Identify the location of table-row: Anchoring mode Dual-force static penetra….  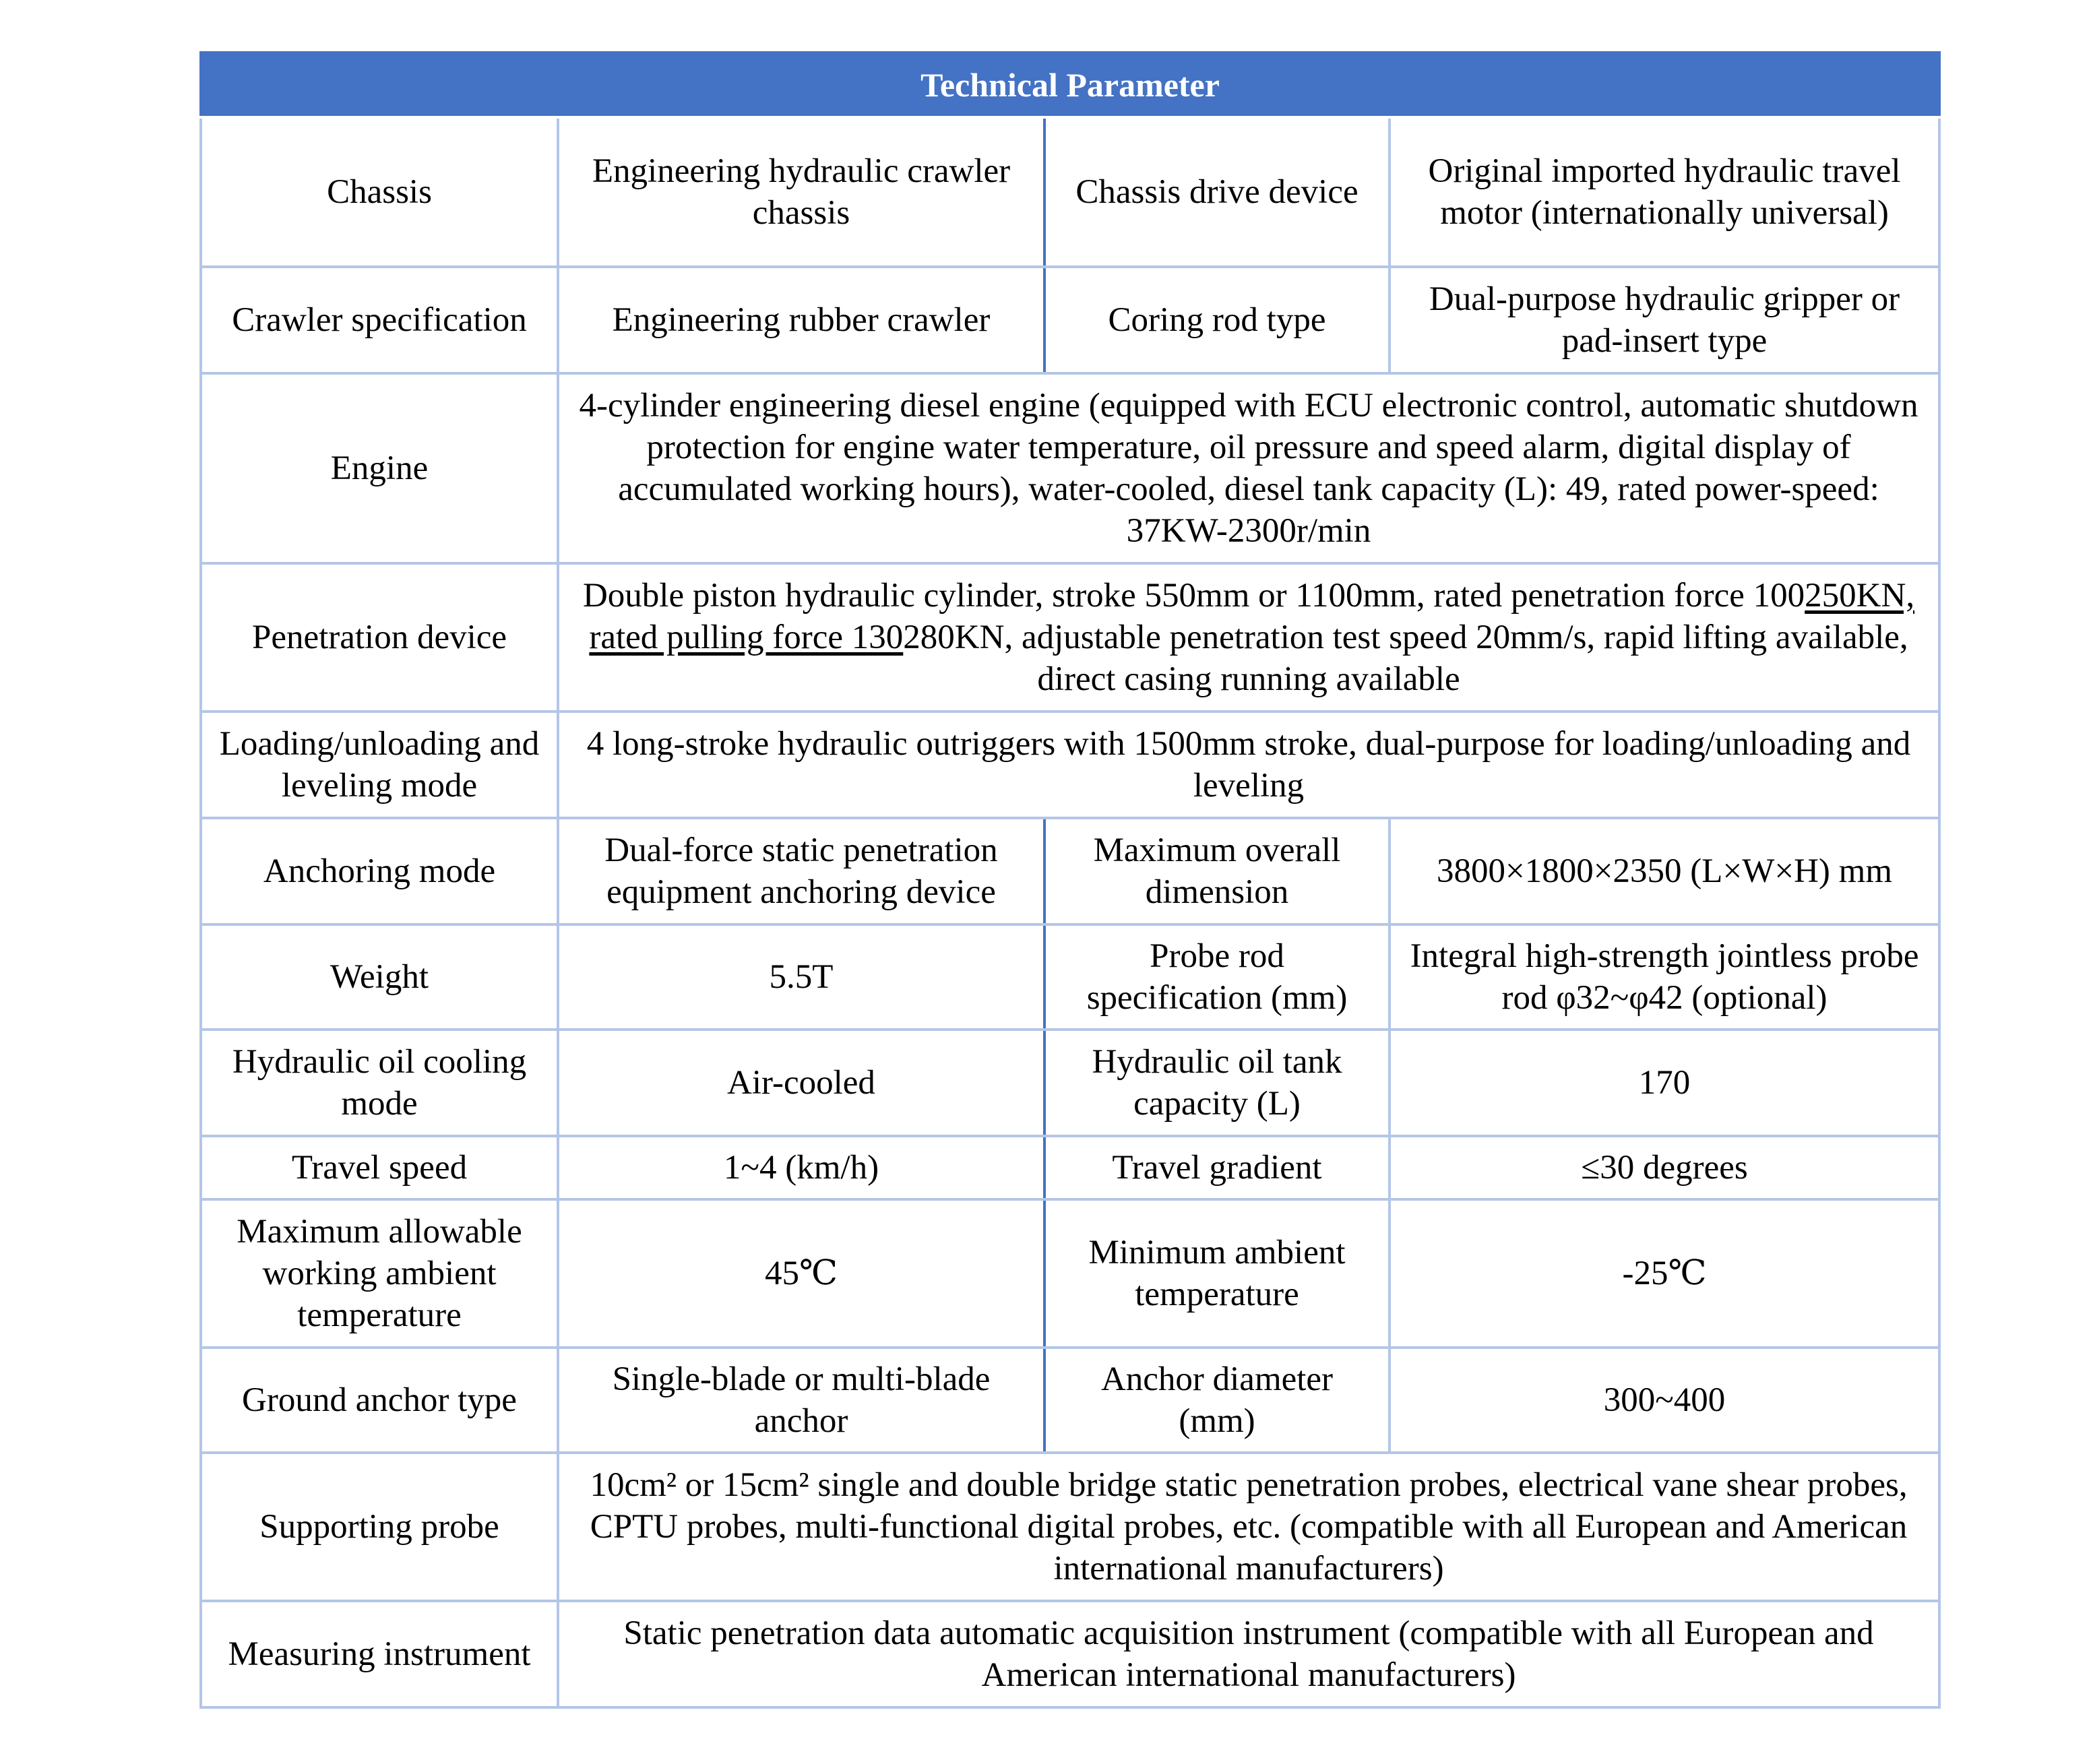
(1070, 872).